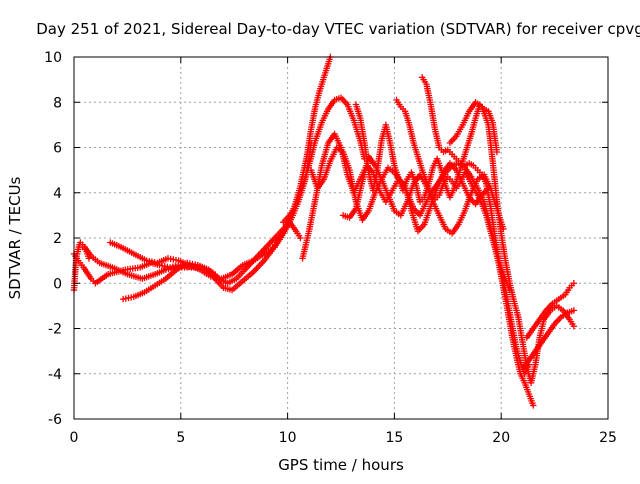 The height and width of the screenshot is (484, 640). What do you see at coordinates (55, 330) in the screenshot?
I see `y-tick-label: -2` at bounding box center [55, 330].